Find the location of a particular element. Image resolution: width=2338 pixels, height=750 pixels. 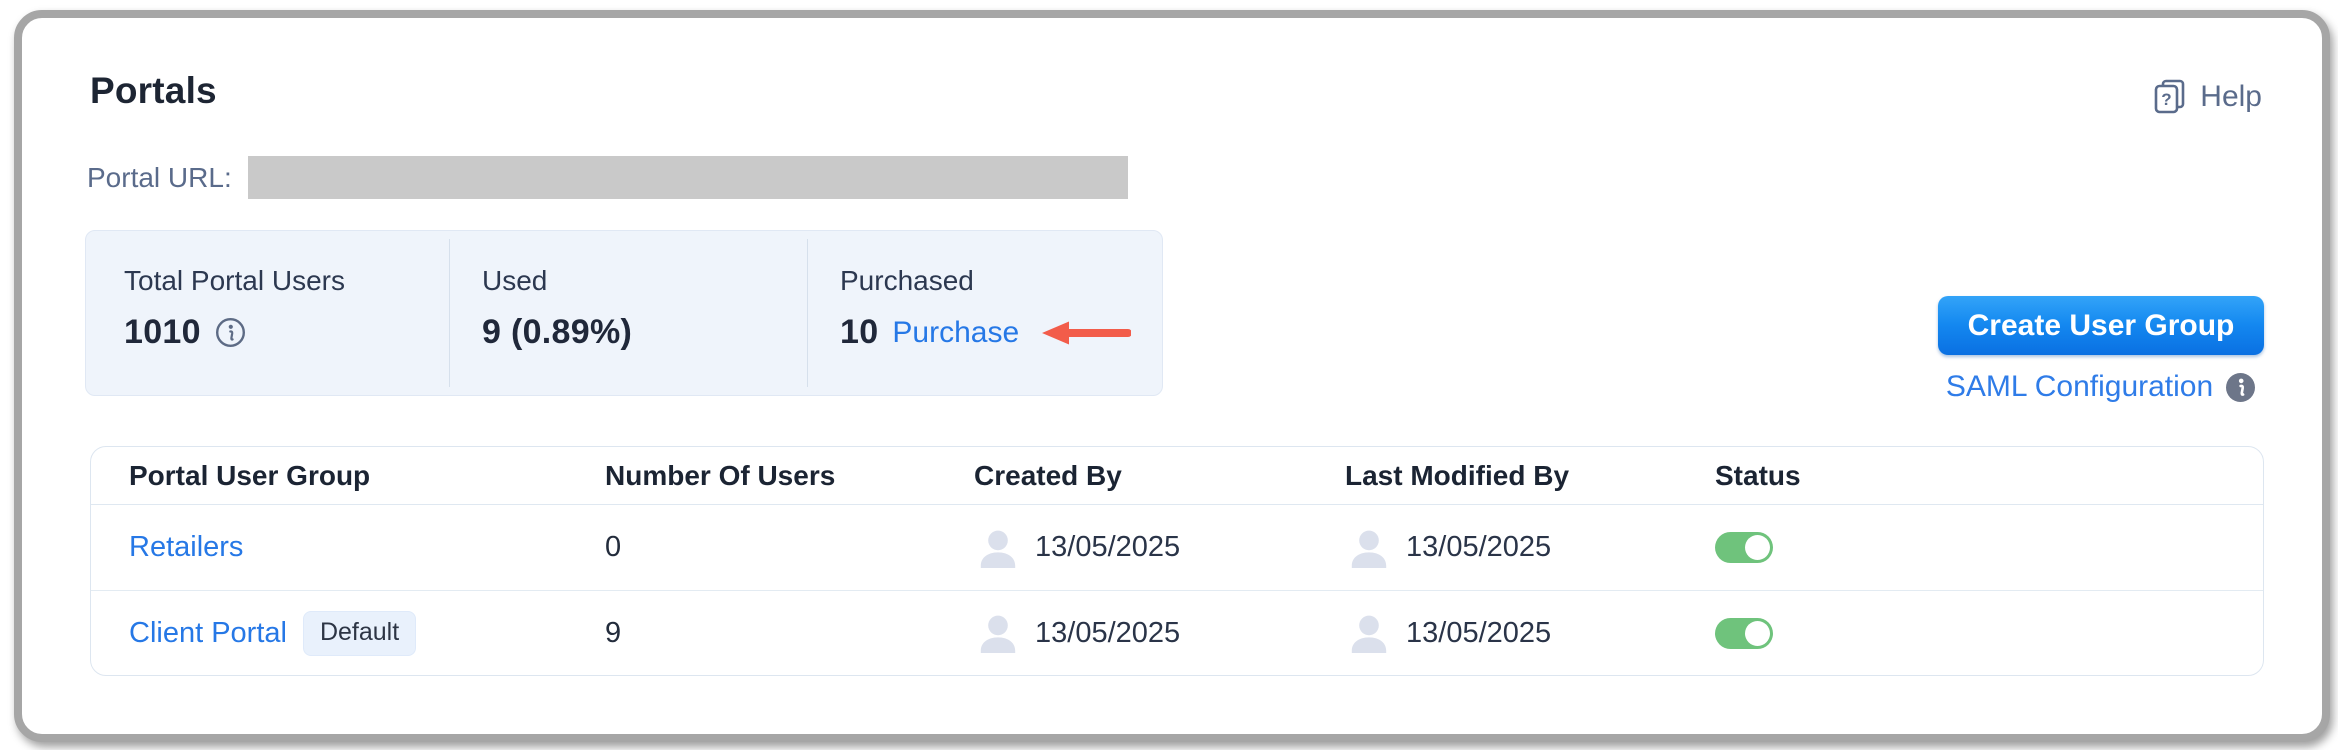

stat-total-portal-users: Total Portal Users 1010 is located at coordinates (267, 313).